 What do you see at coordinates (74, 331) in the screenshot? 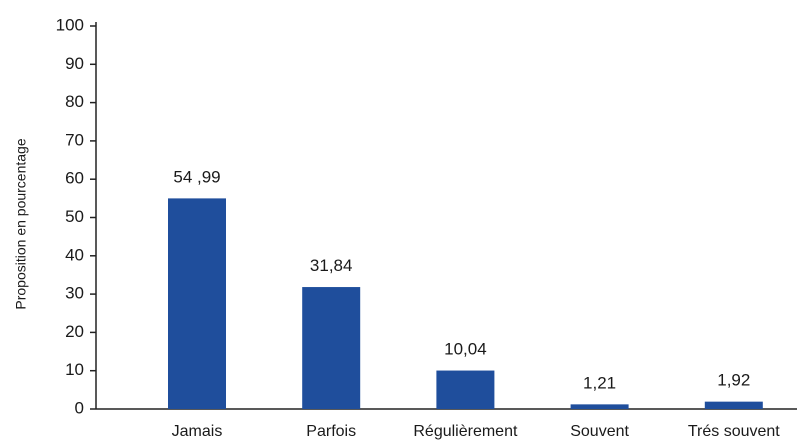
I see `y-tick-label: 20` at bounding box center [74, 331].